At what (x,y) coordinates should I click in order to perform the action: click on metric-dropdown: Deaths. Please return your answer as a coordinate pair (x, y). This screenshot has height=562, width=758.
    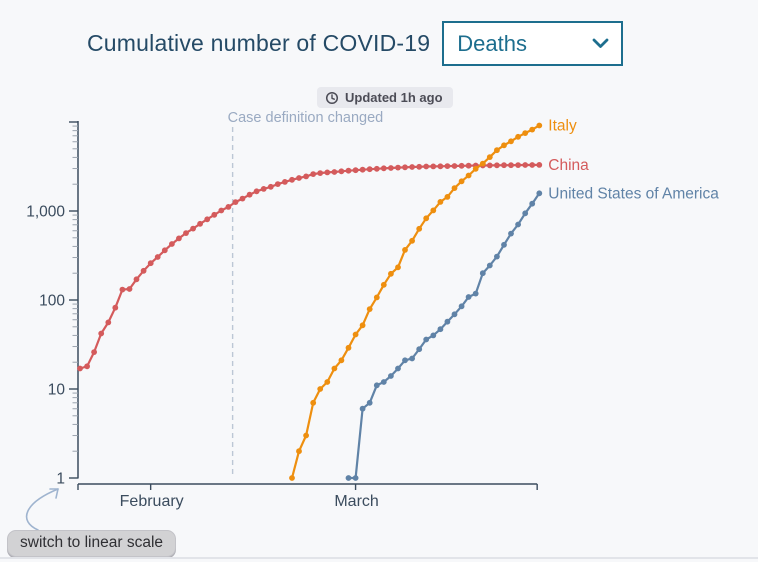
    Looking at the image, I should click on (533, 43).